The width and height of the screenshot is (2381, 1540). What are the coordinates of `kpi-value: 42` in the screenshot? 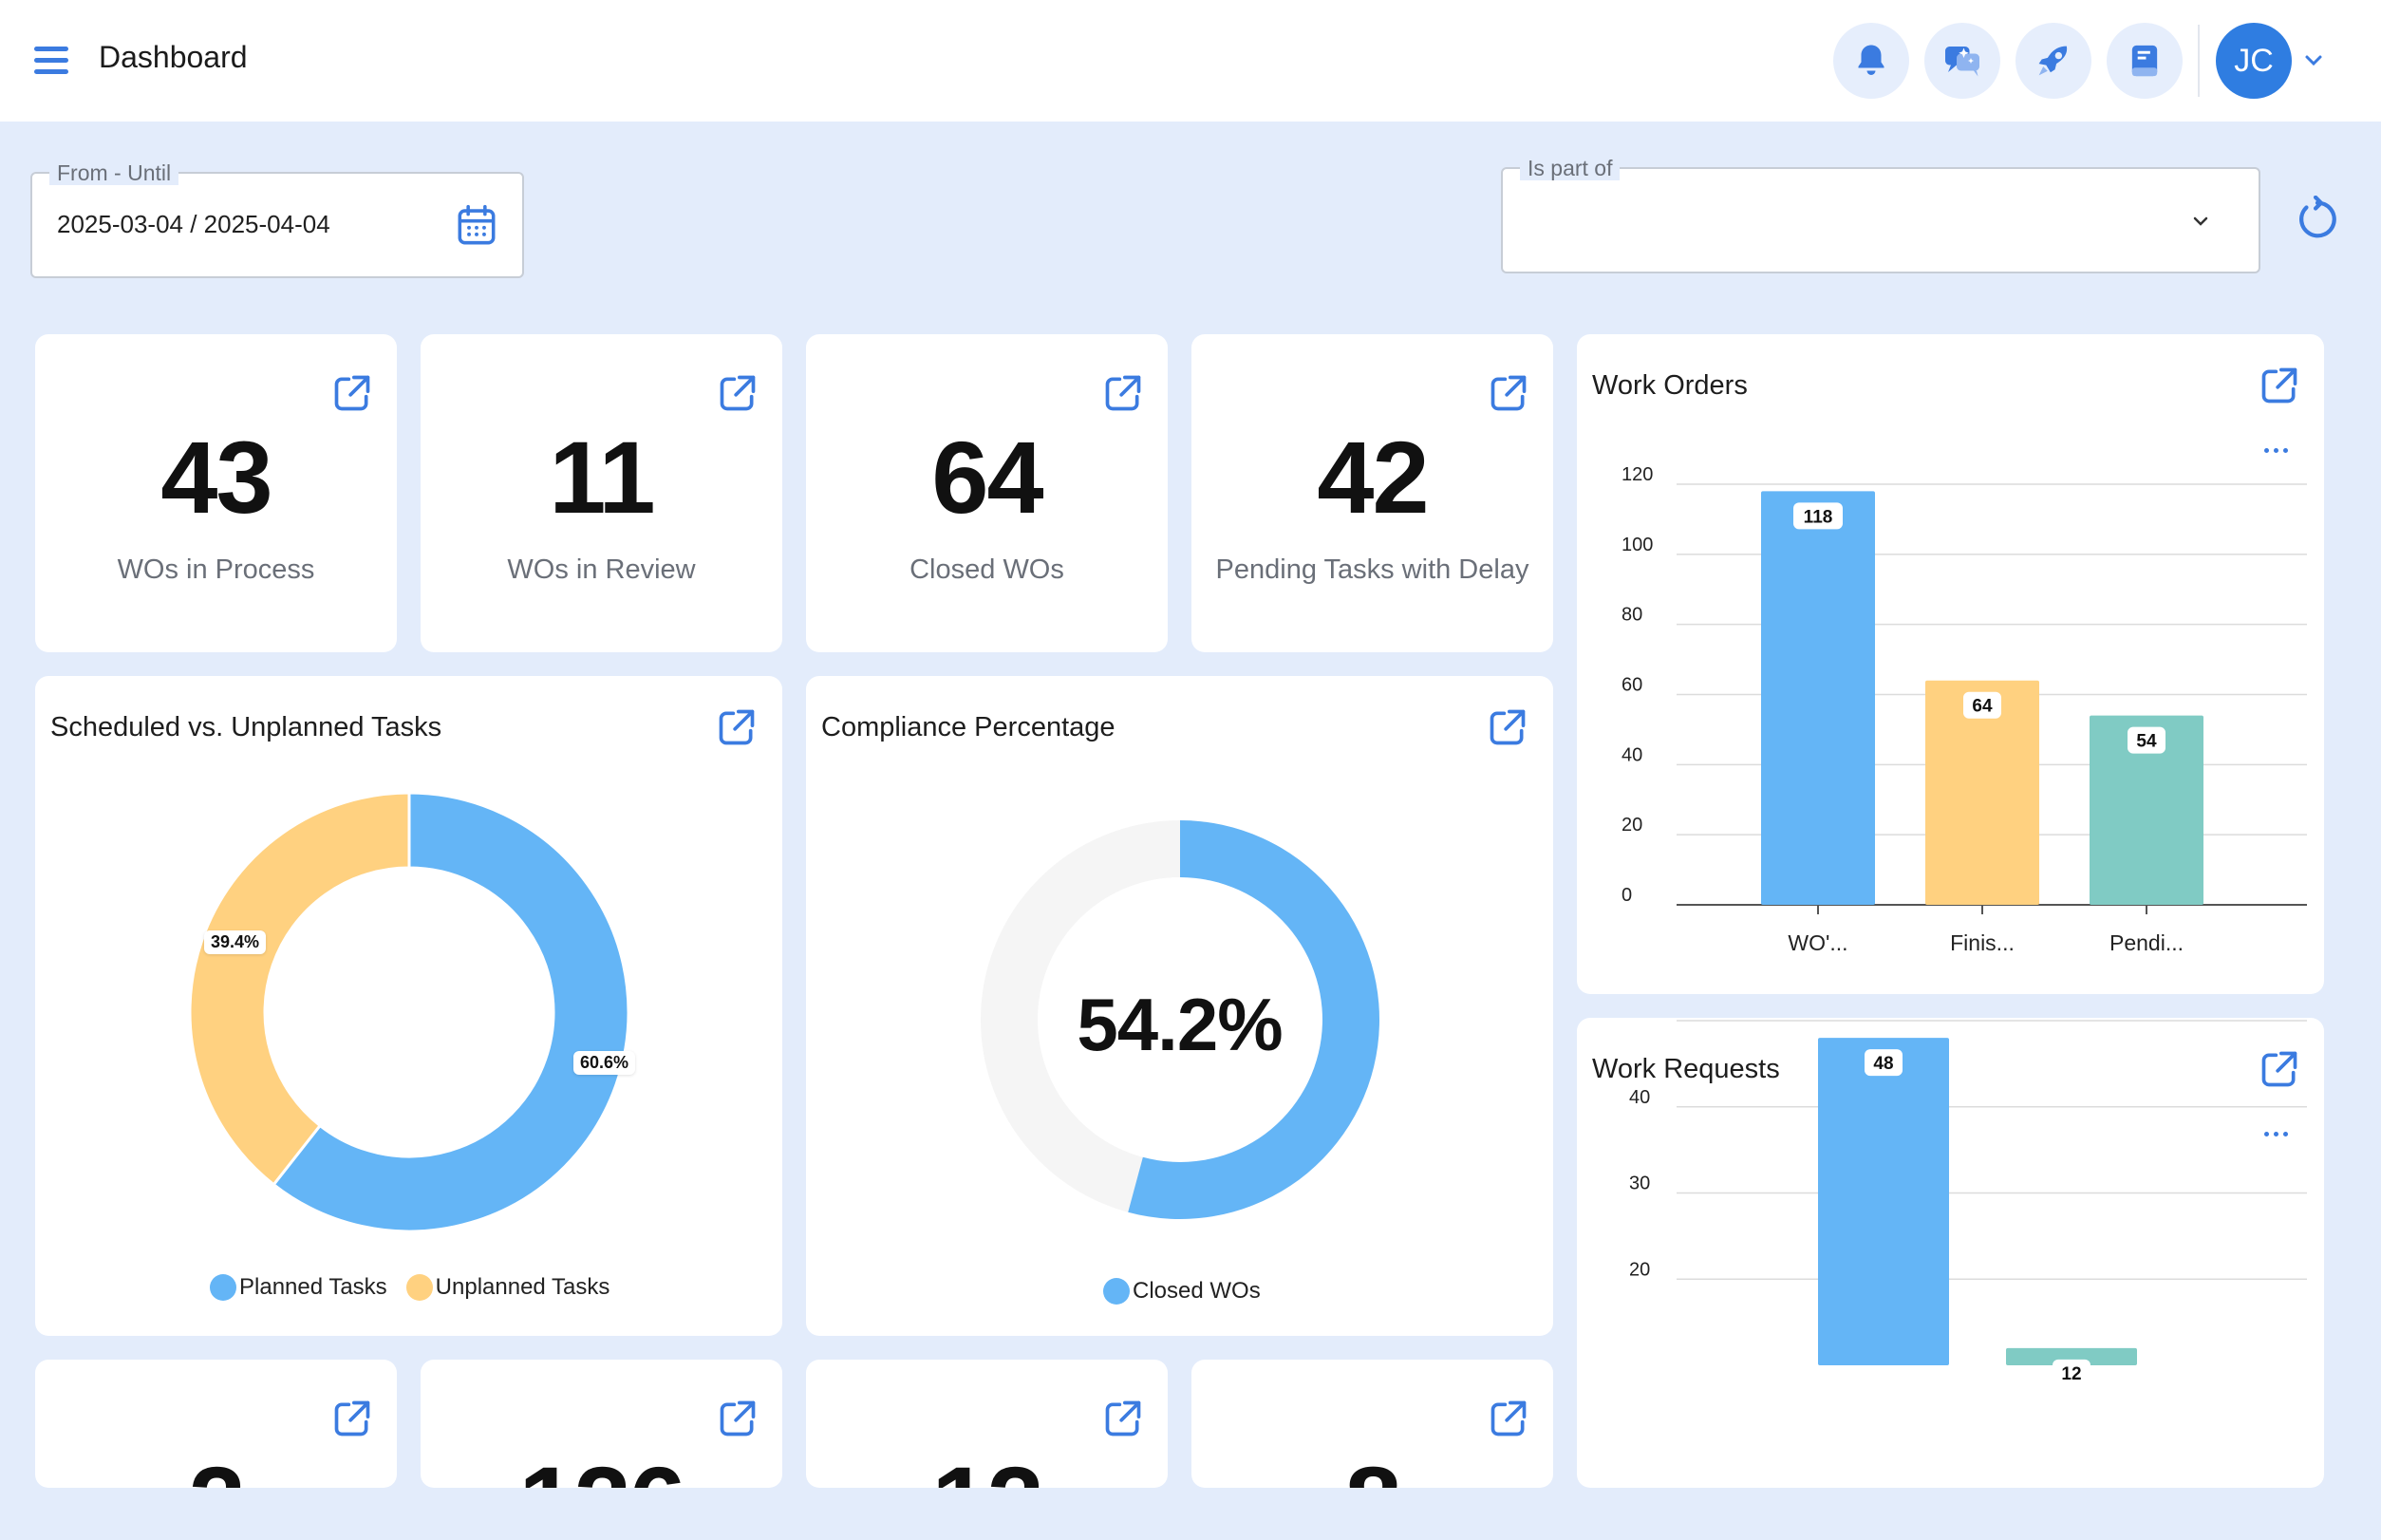 It's located at (1373, 478).